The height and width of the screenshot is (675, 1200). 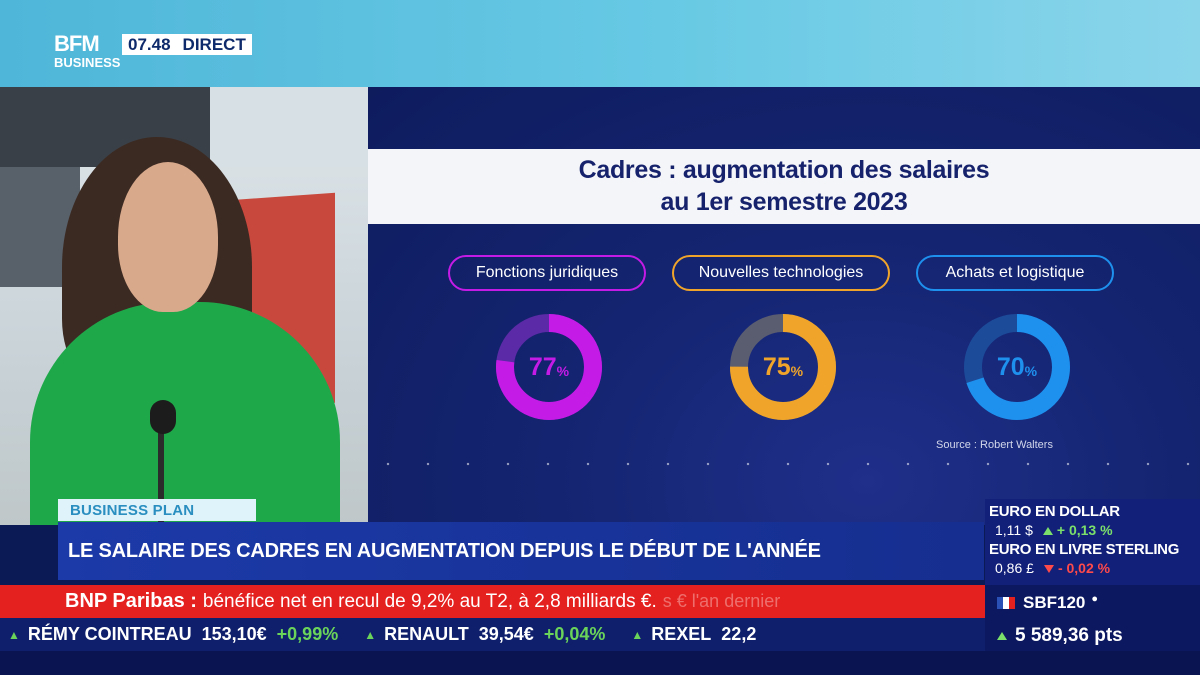 I want to click on fx-row-gbp: 0,86 £ - 0,02 %, so click(x=1094, y=568).